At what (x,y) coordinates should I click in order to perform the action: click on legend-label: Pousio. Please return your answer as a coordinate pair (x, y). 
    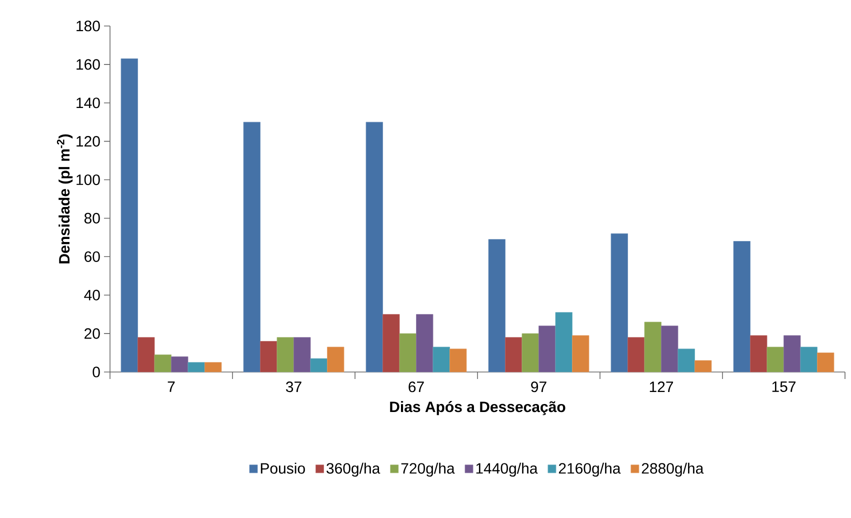
    Looking at the image, I should click on (282, 468).